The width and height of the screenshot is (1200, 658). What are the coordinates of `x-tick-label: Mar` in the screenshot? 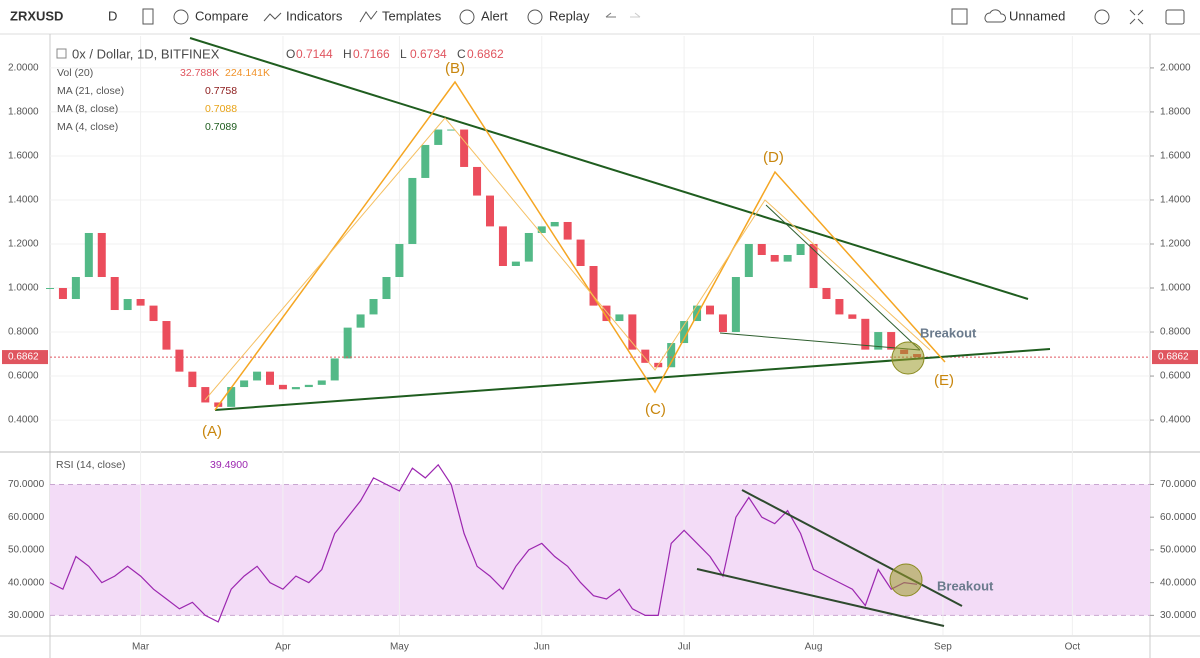 It's located at (141, 647).